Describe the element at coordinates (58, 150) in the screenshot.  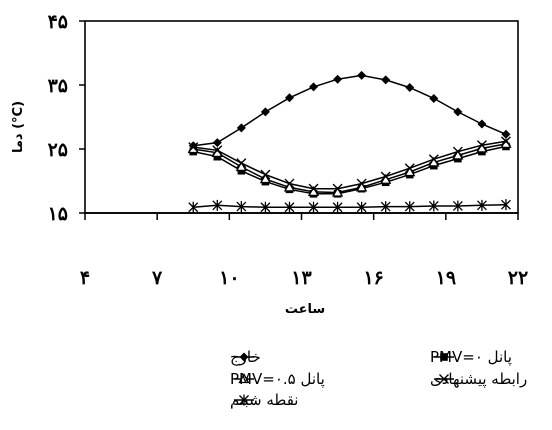
I see `y-tick-label: ۲۵` at that location.